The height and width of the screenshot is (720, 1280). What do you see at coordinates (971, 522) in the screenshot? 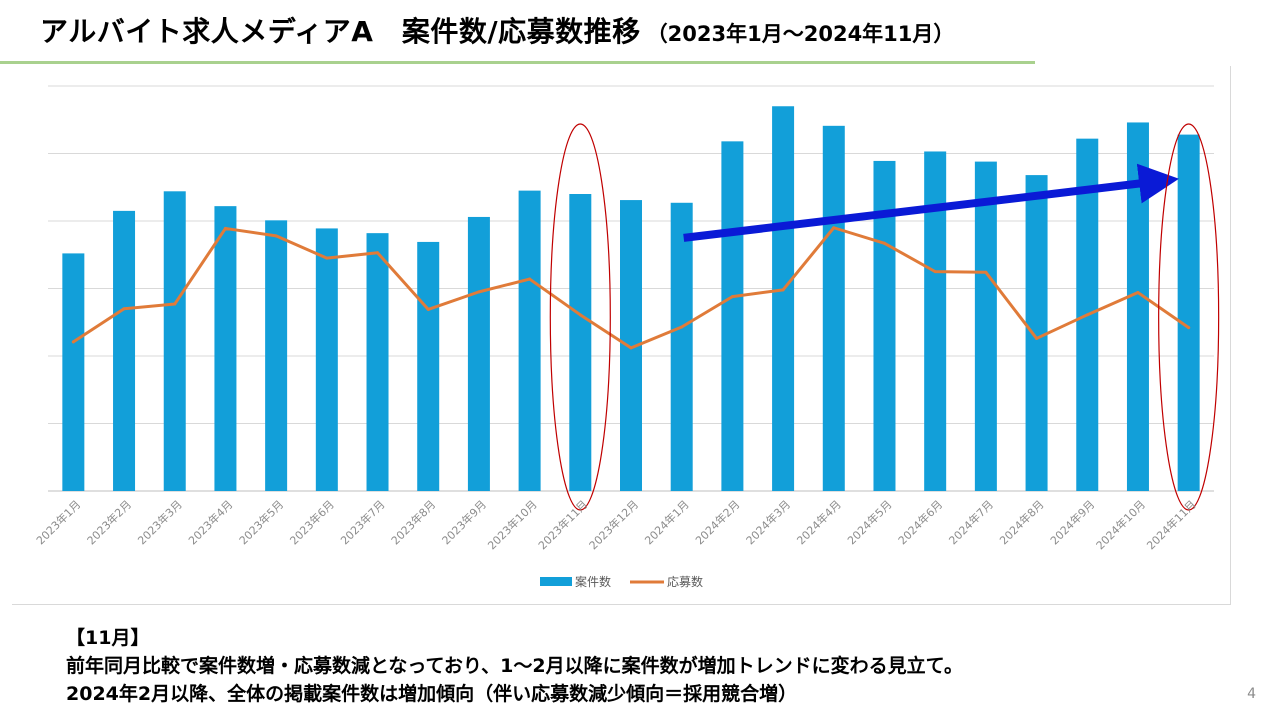
I see `x-tick-label: 2024年7月` at bounding box center [971, 522].